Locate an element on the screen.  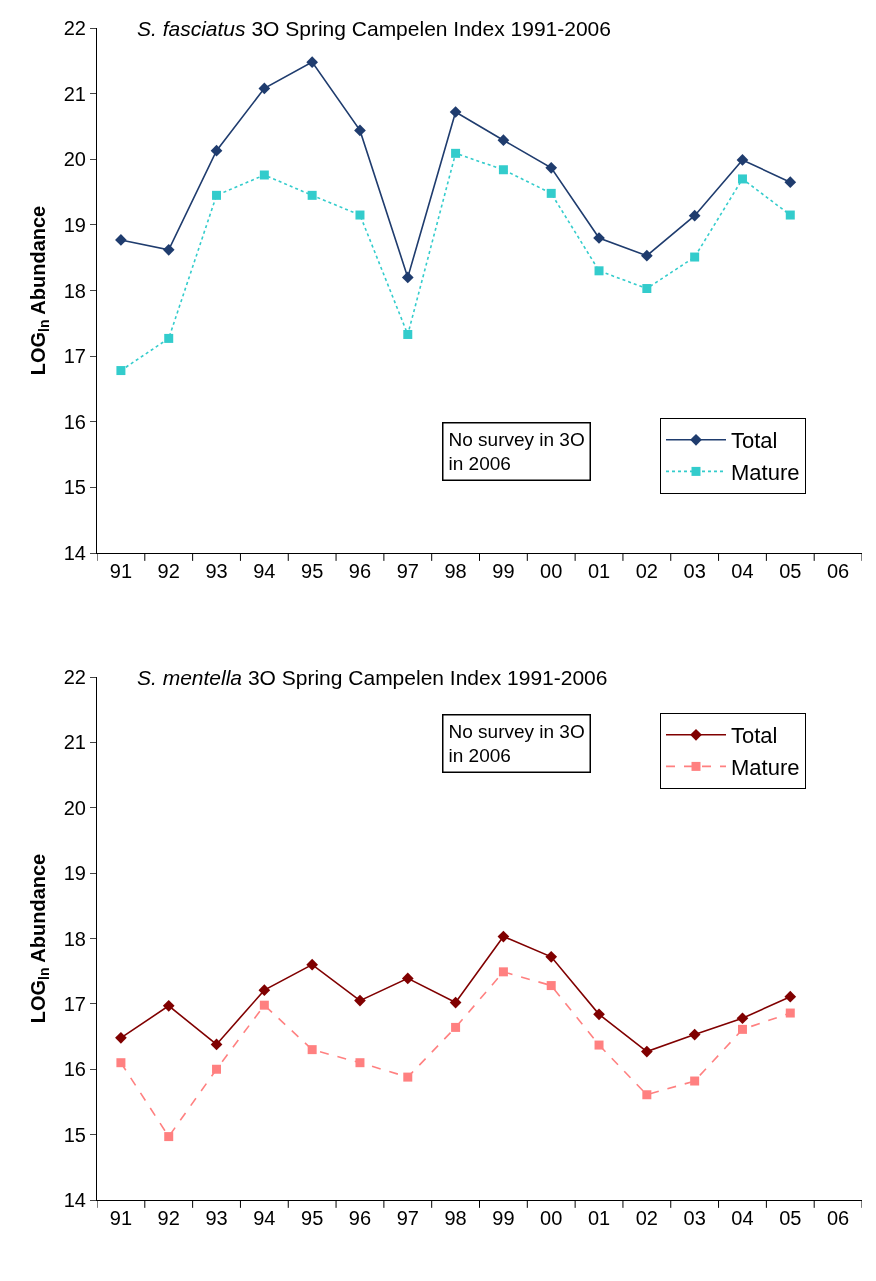
y-tick-label: 19 is located at coordinates (74, 224).